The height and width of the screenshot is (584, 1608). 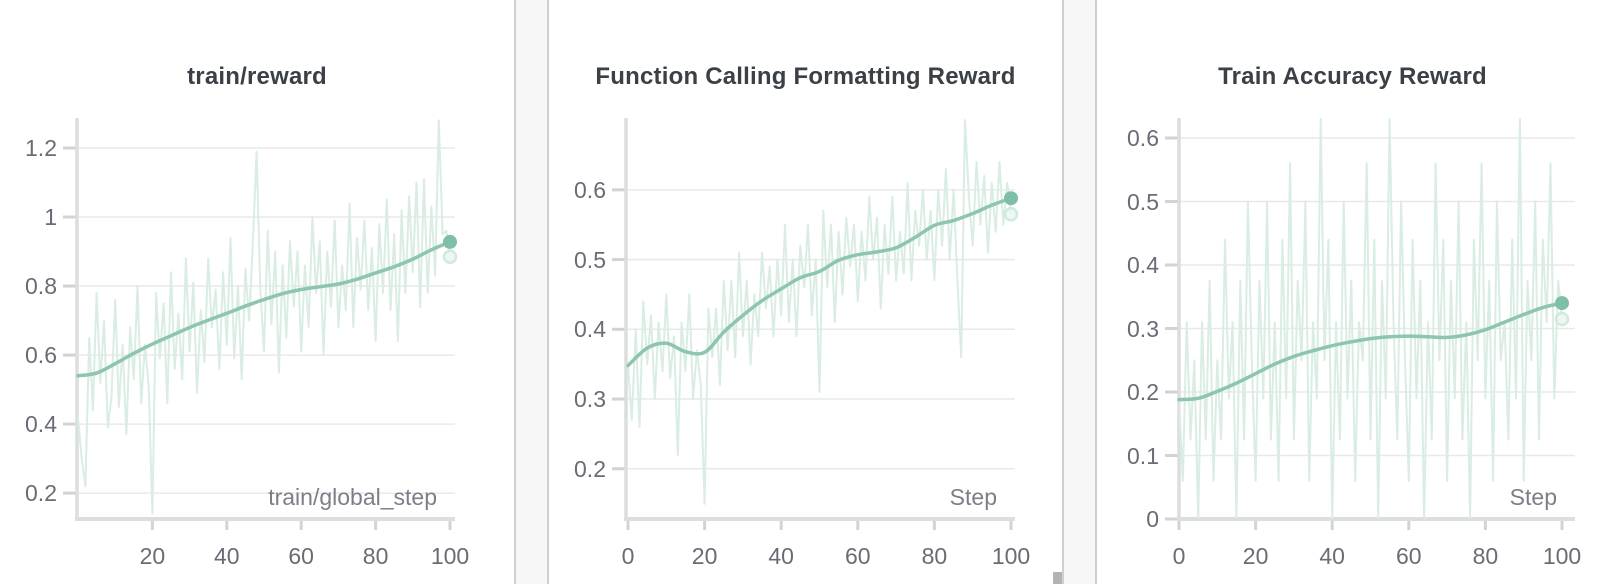 What do you see at coordinates (41, 286) in the screenshot?
I see `y-tick-label: 0.8` at bounding box center [41, 286].